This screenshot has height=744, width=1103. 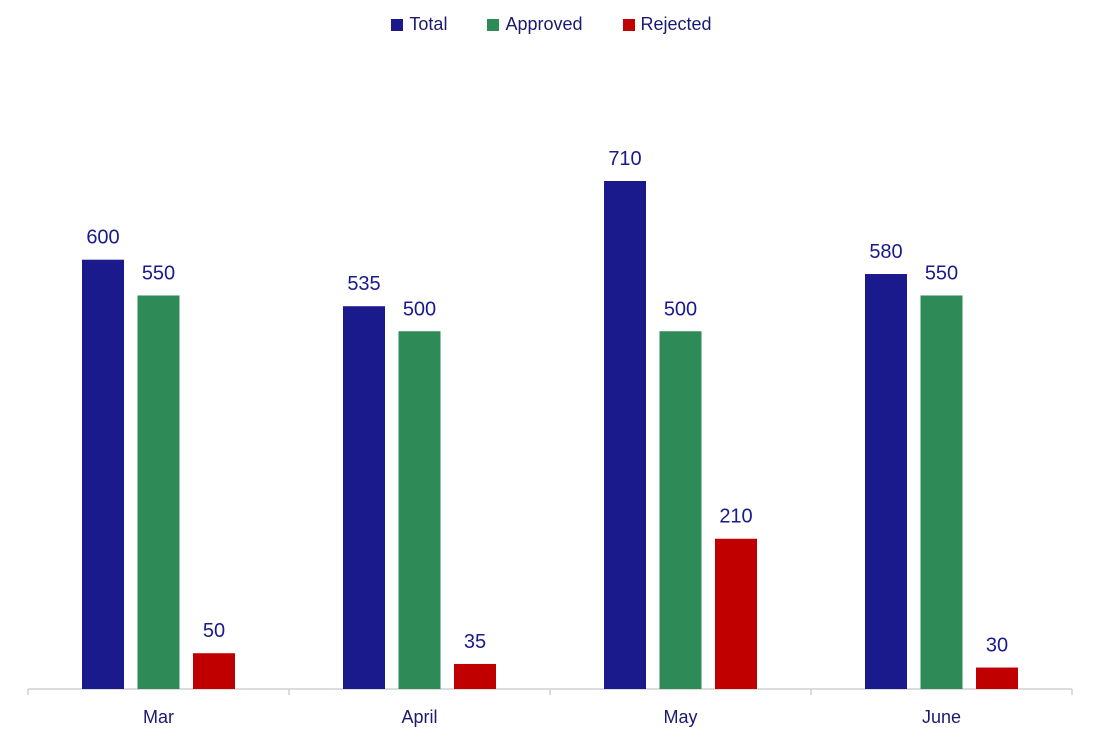 What do you see at coordinates (885, 252) in the screenshot?
I see `data-label-total: 580` at bounding box center [885, 252].